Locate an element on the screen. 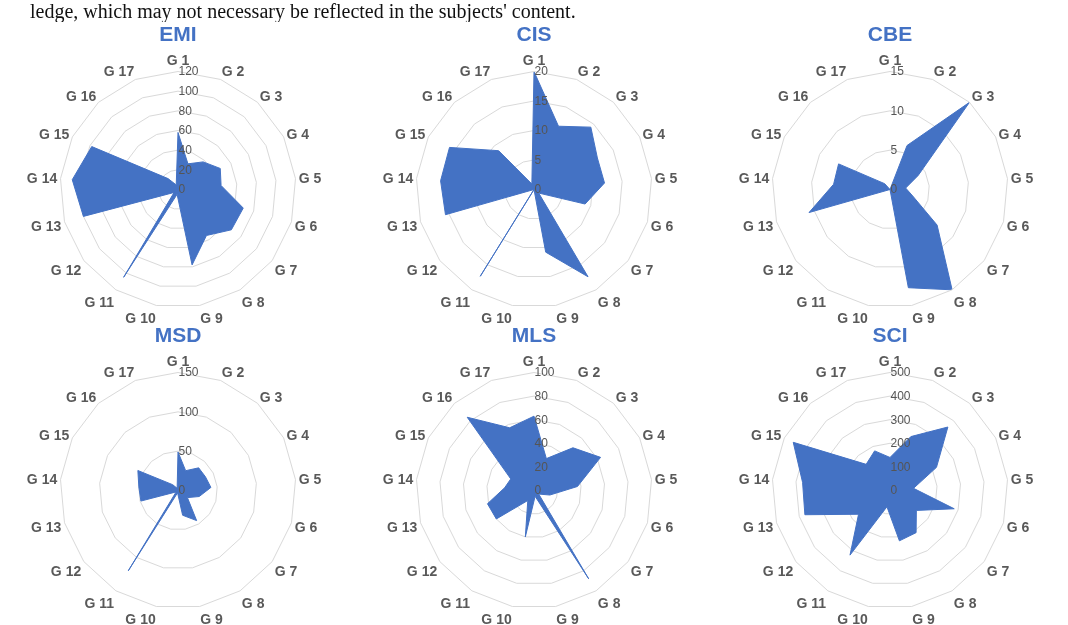  y-tick-label: 400 is located at coordinates (900, 396).